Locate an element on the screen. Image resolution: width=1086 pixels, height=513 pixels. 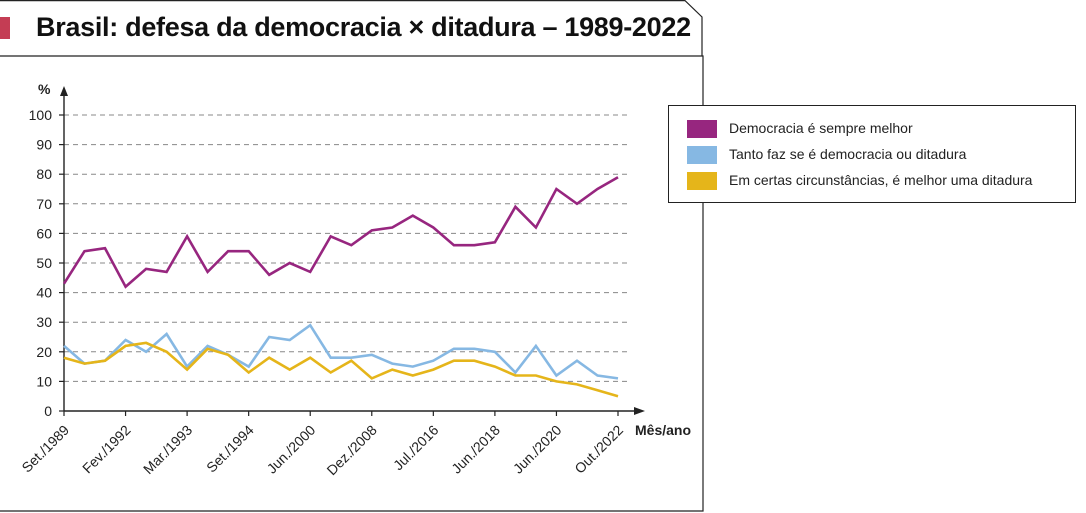
y-tick-label: 50 is located at coordinates (44, 263).